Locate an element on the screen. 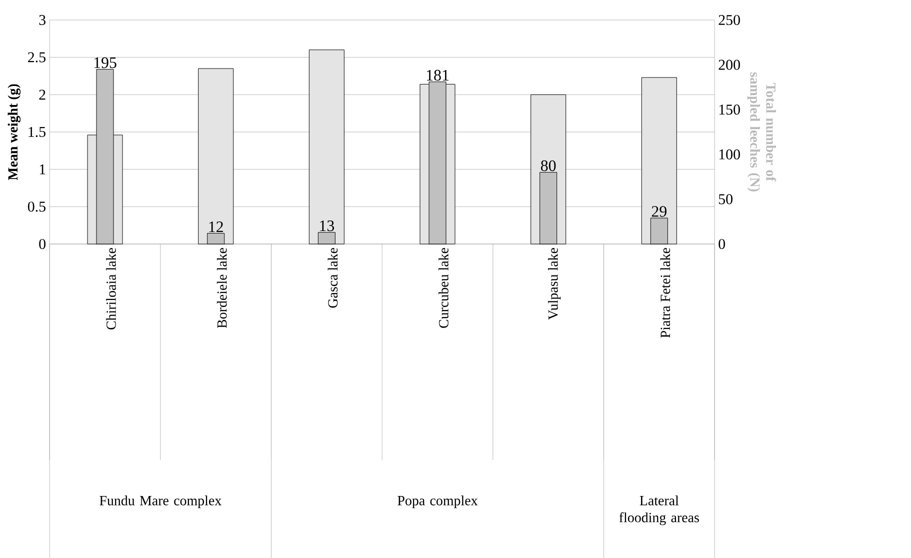  text: Fundu Mare complex is located at coordinates (161, 502).